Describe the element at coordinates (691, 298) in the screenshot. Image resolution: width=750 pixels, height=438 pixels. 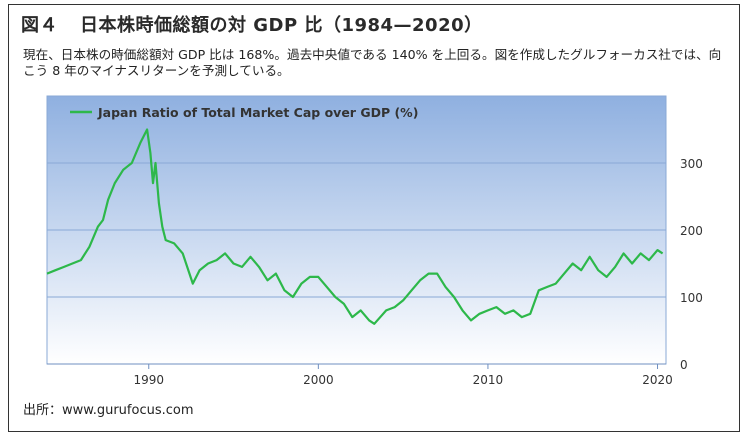
I see `y-tick-label-100: 100` at that location.